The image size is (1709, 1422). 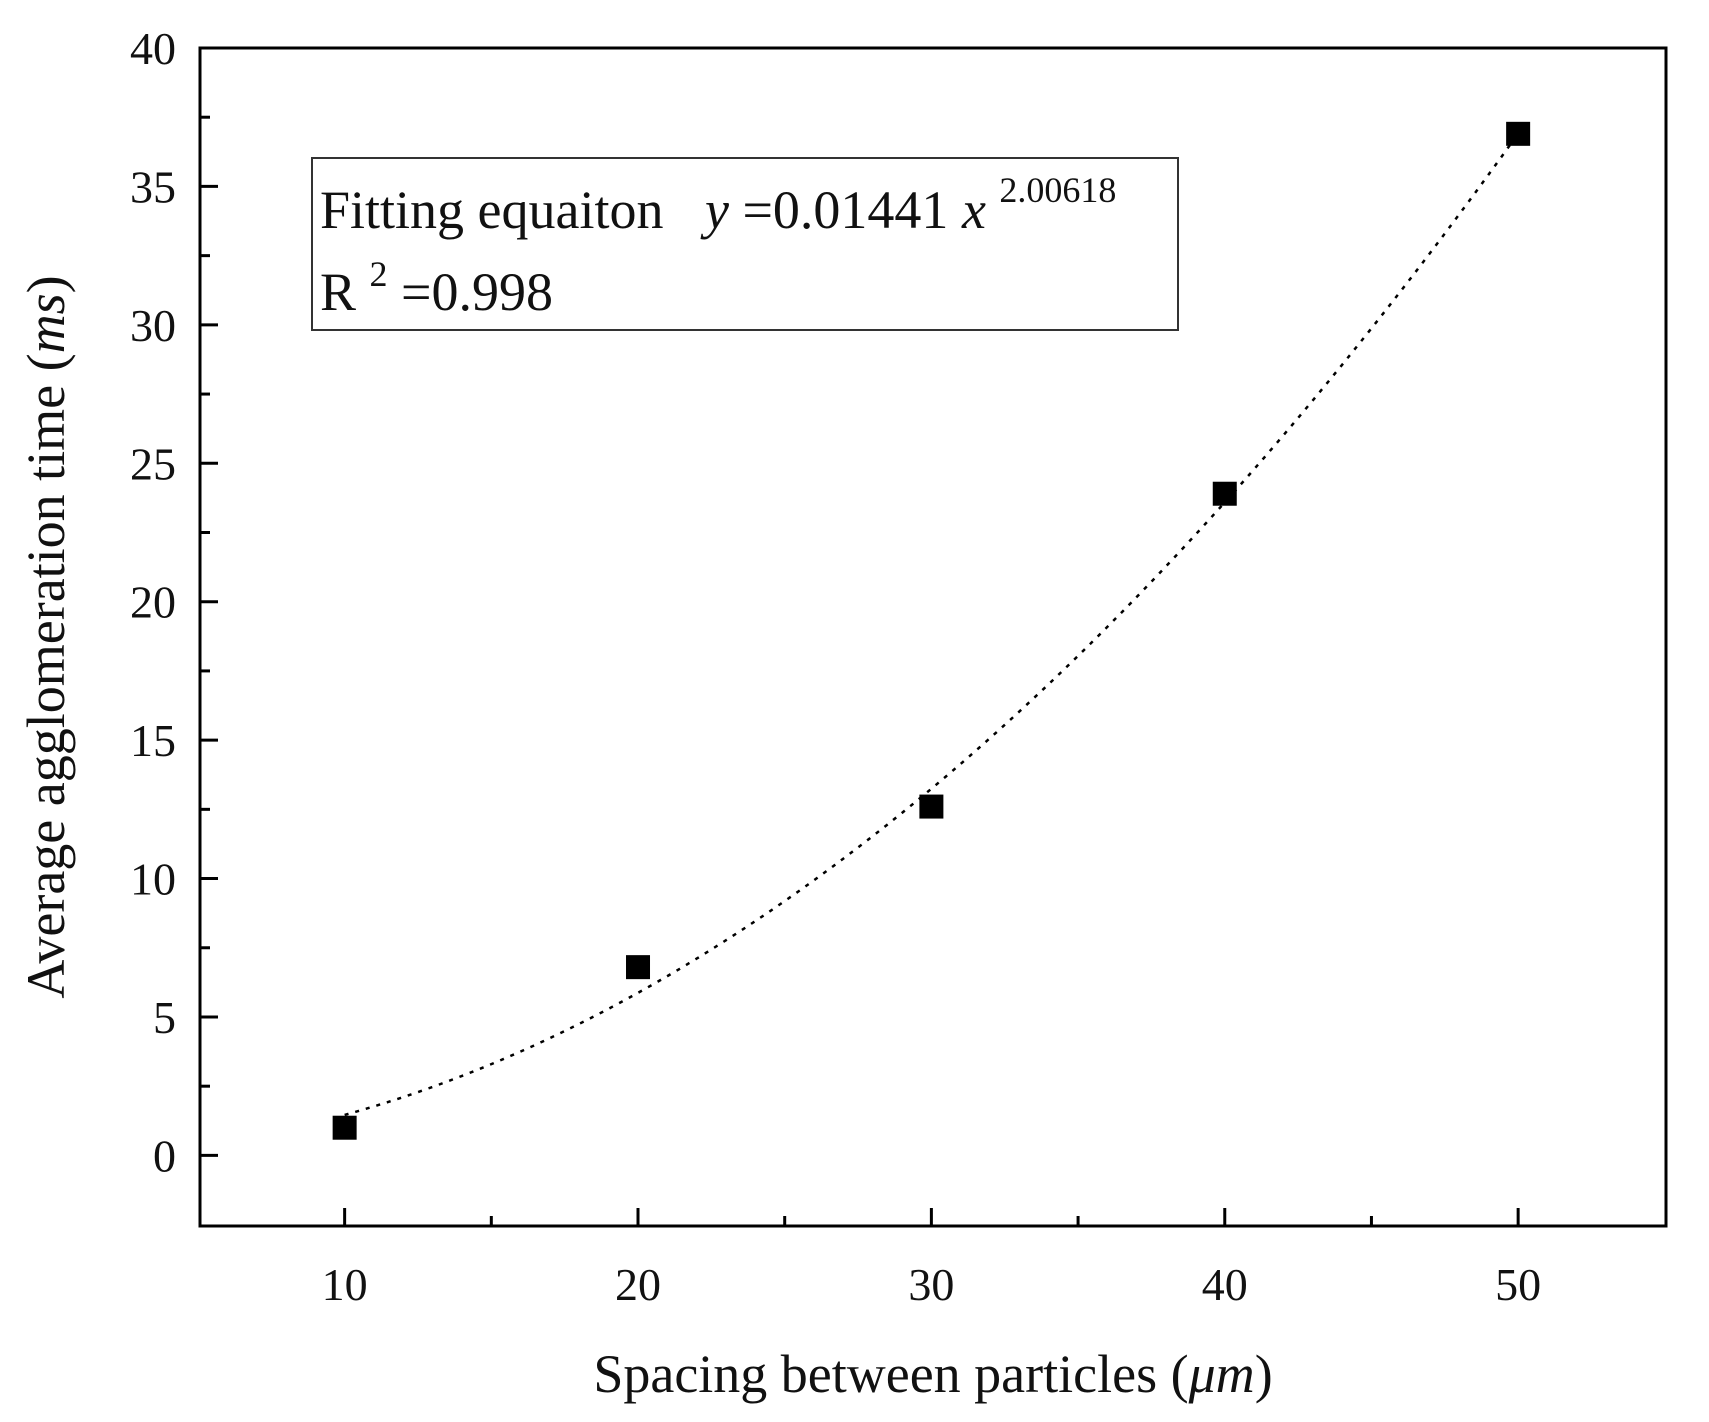 What do you see at coordinates (845, 210) in the screenshot?
I see `annotation-coef: =0.01441` at bounding box center [845, 210].